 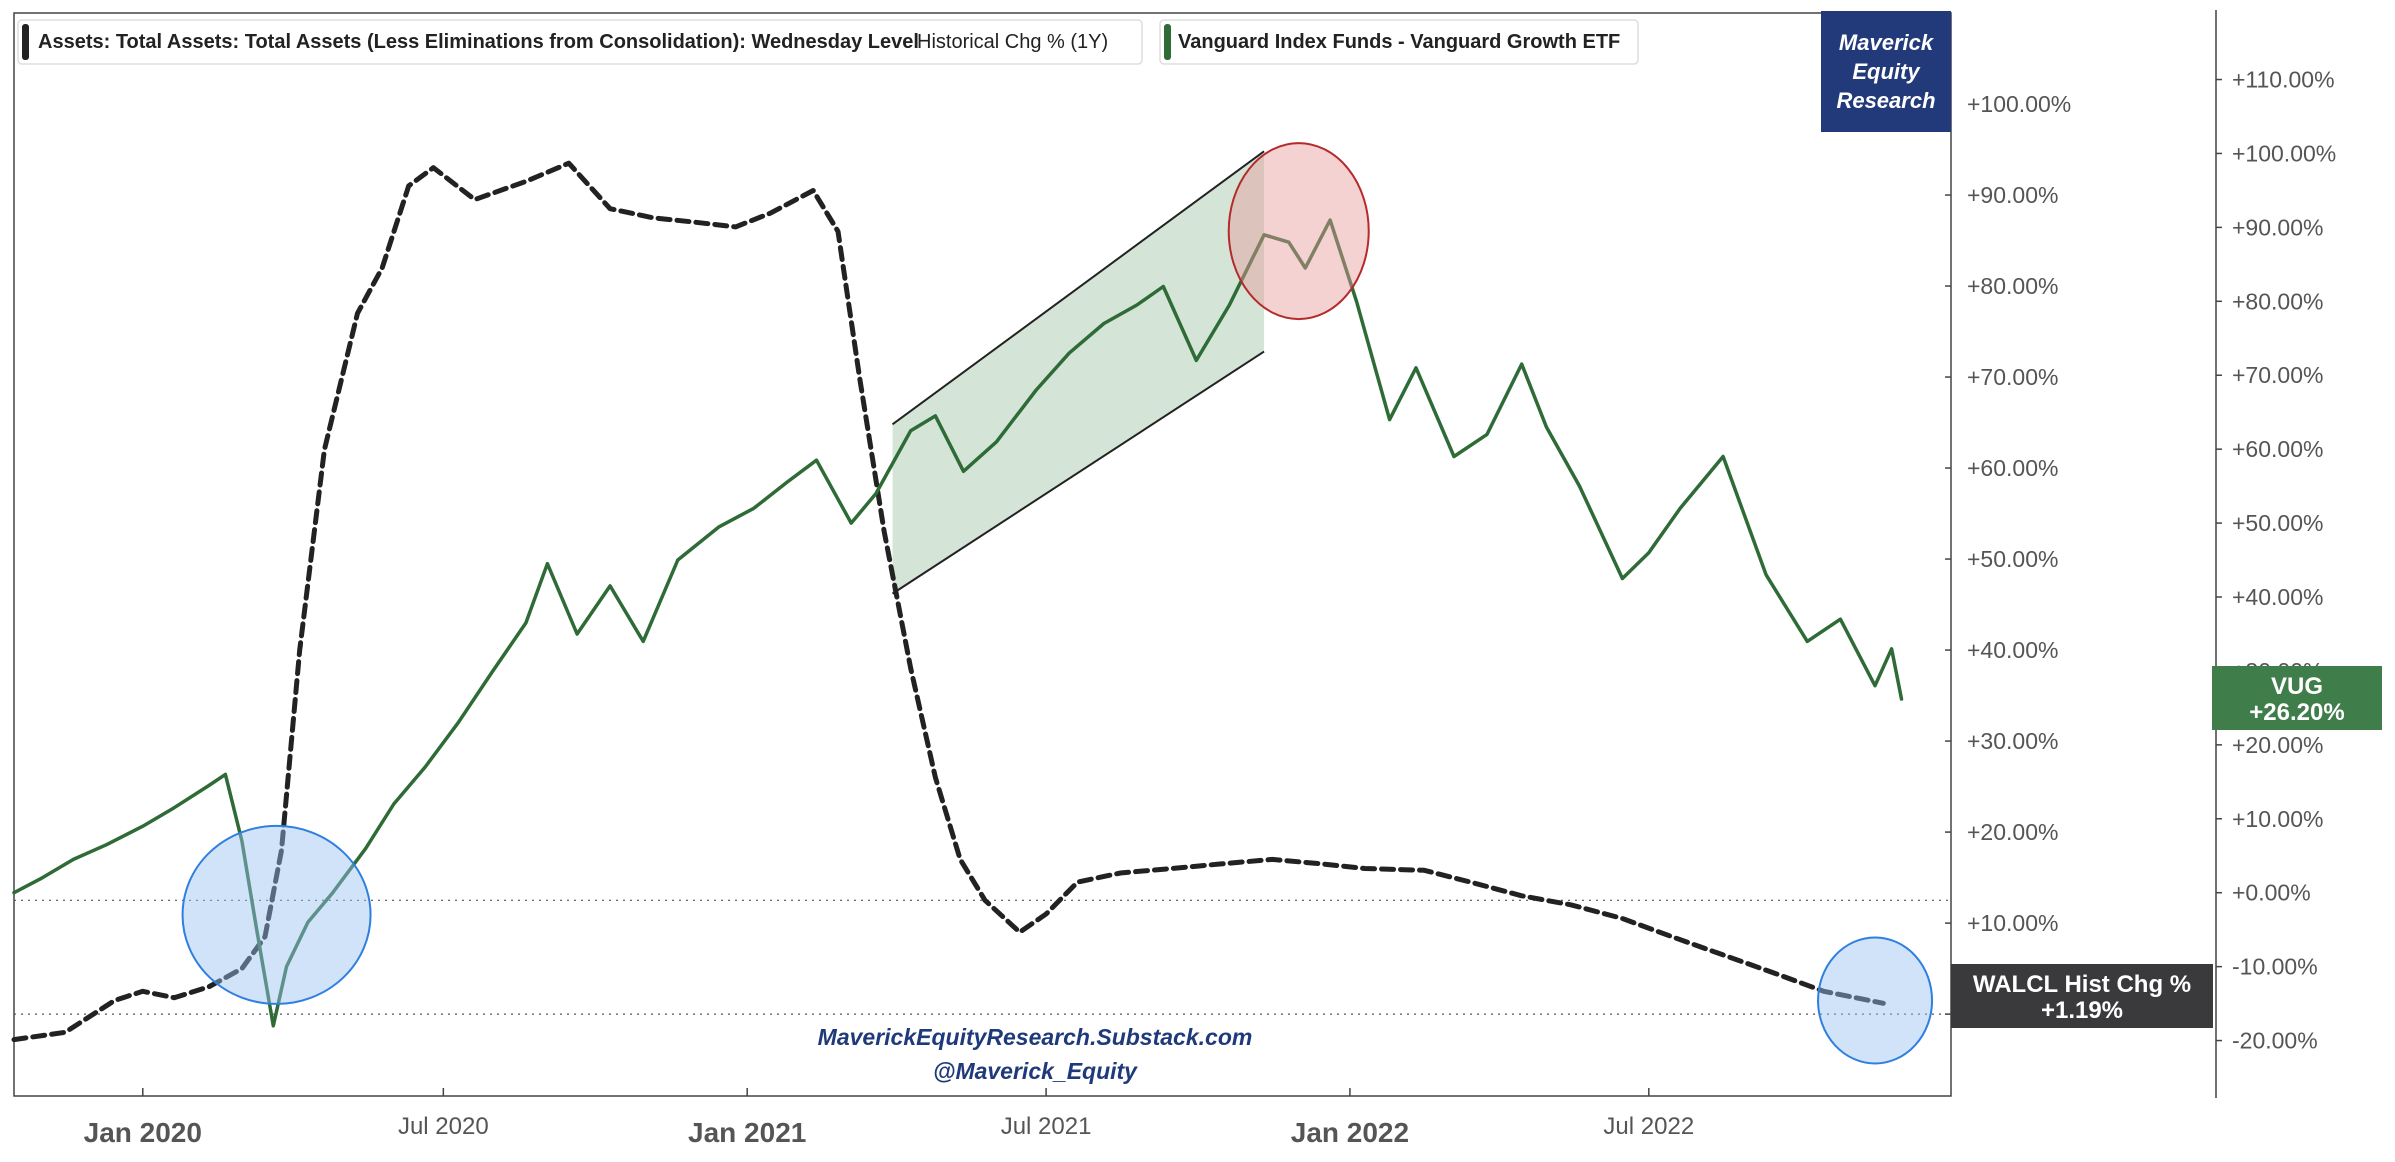 I want to click on y-right-tick-label-10: +80.00%, so click(x=2277, y=301).